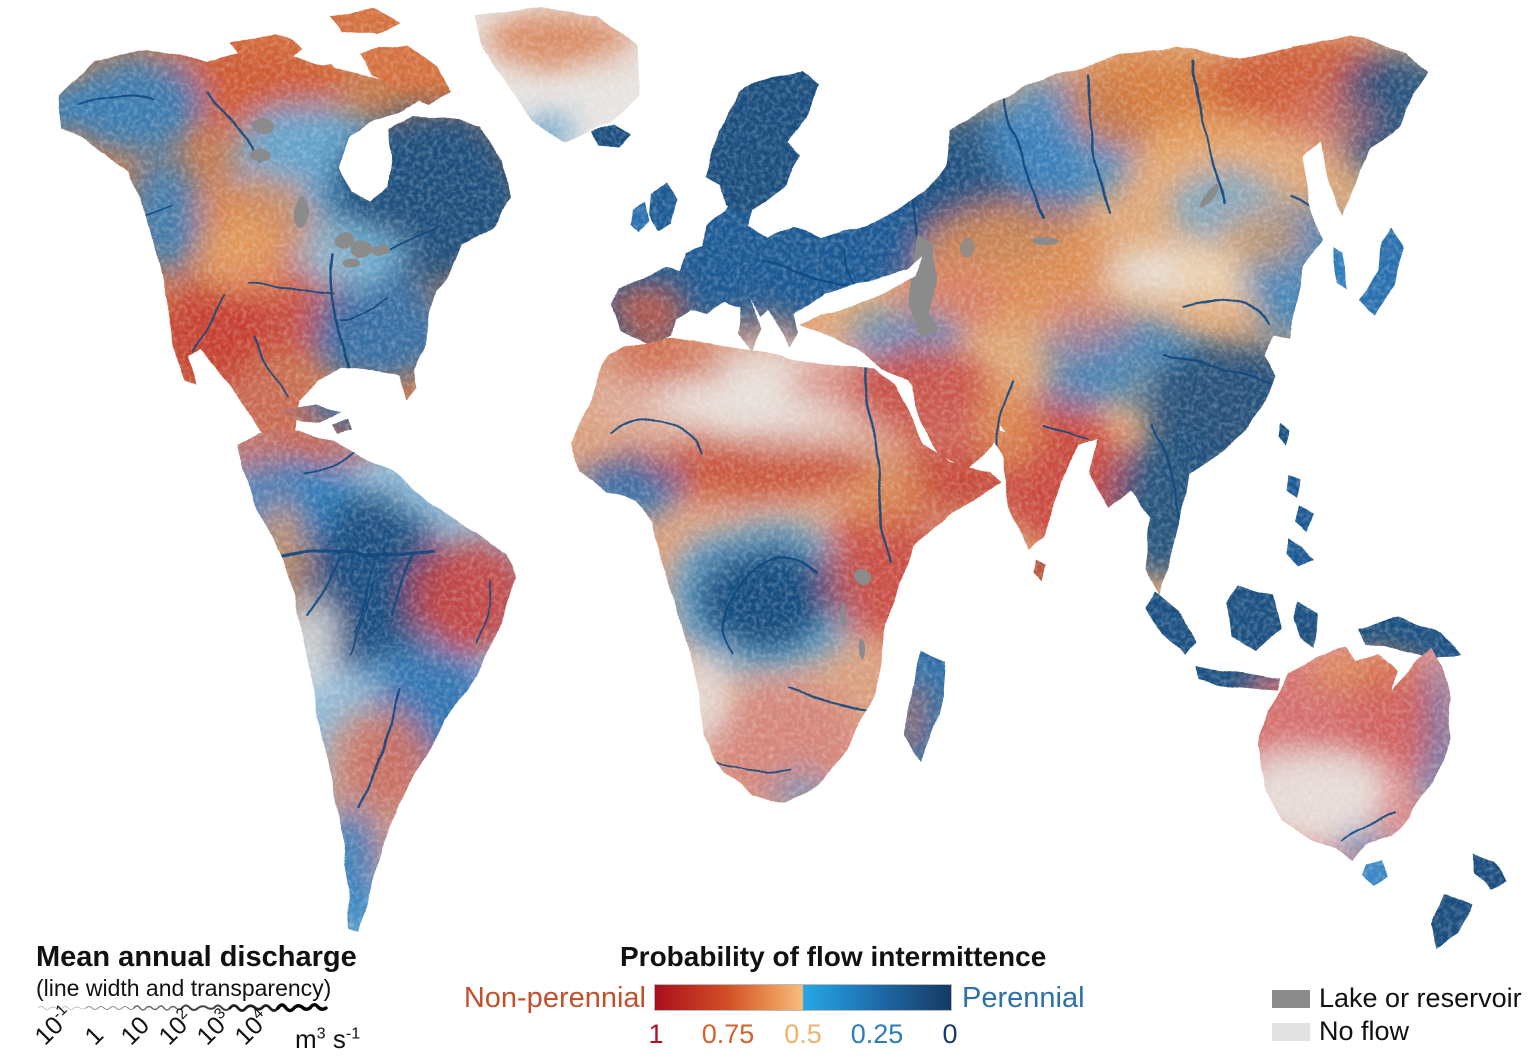 Image resolution: width=1536 pixels, height=1063 pixels. What do you see at coordinates (803, 997) in the screenshot?
I see `probability-colorbar` at bounding box center [803, 997].